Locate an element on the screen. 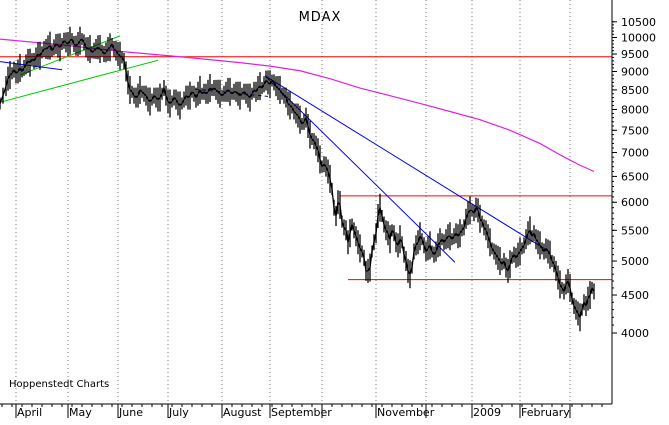 This screenshot has height=425, width=669. y-tick-label: 6000 is located at coordinates (635, 202).